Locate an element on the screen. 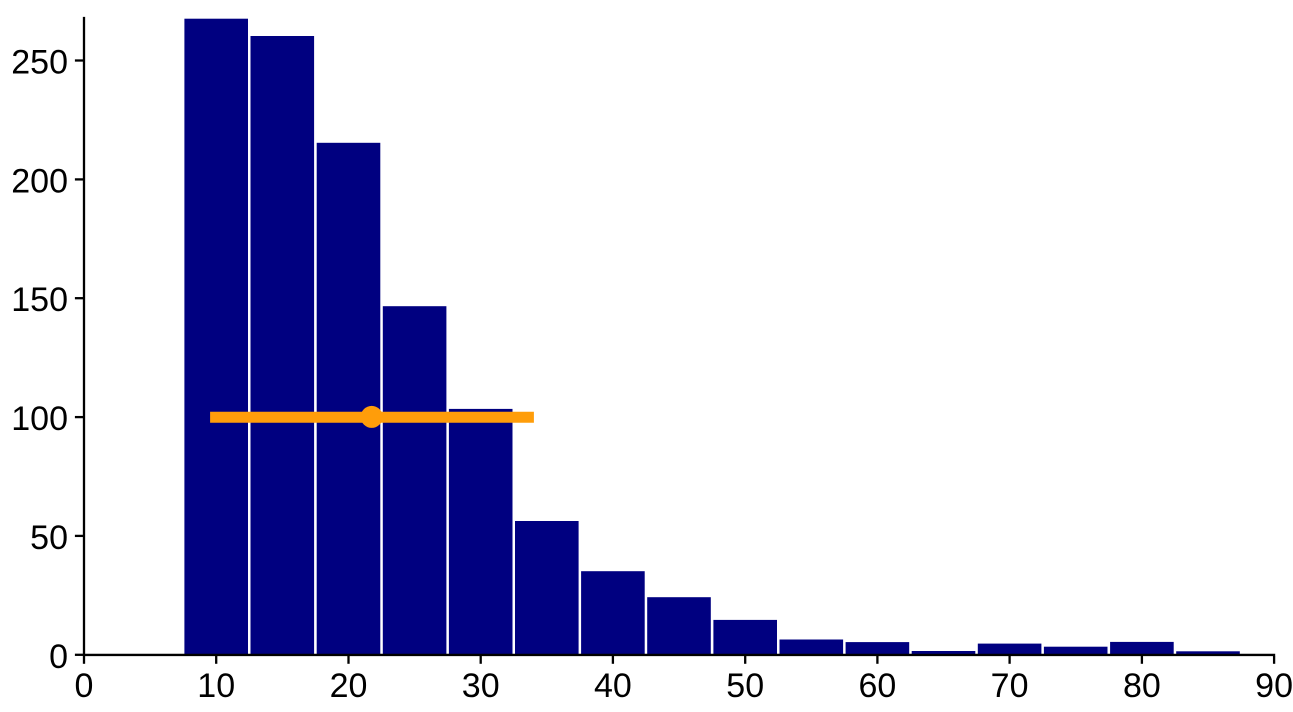 This screenshot has width=1293, height=712. svg-text: 10 is located at coordinates (216, 686).